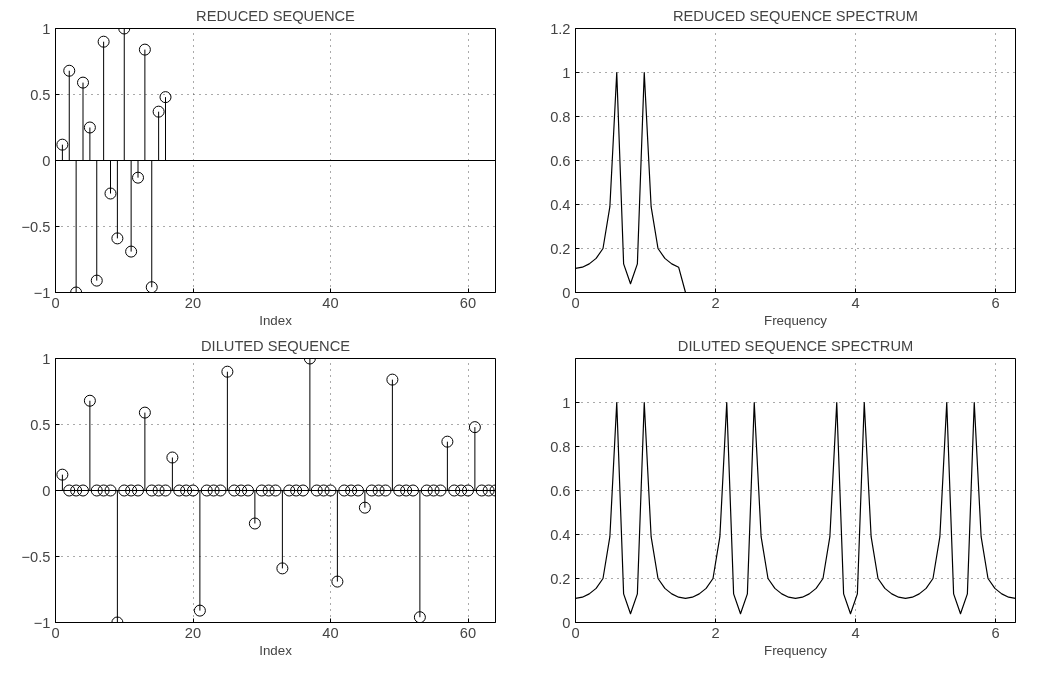  What do you see at coordinates (795, 345) in the screenshot?
I see `chart-title: DILUTED SEQUENCE SPECTRUM` at bounding box center [795, 345].